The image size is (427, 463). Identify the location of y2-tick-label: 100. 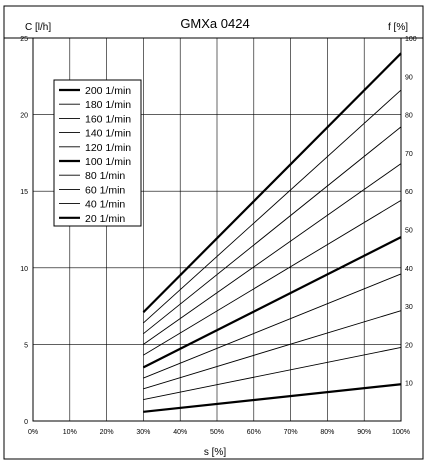
(411, 39).